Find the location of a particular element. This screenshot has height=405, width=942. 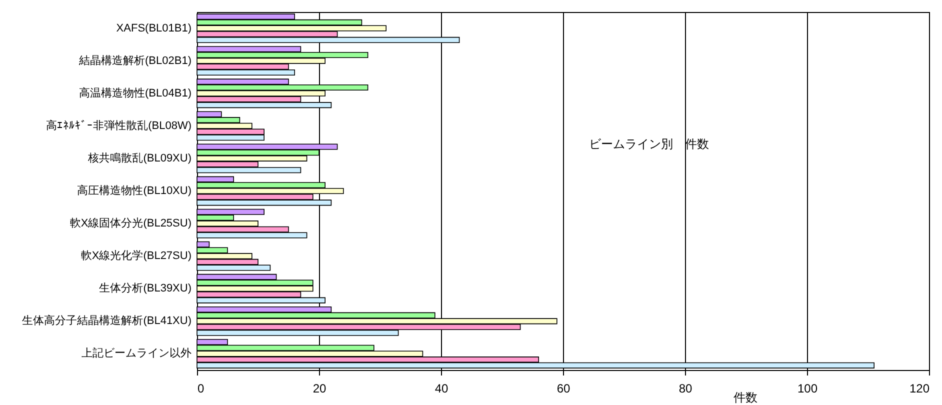

x-tick-label: 0 is located at coordinates (201, 389).